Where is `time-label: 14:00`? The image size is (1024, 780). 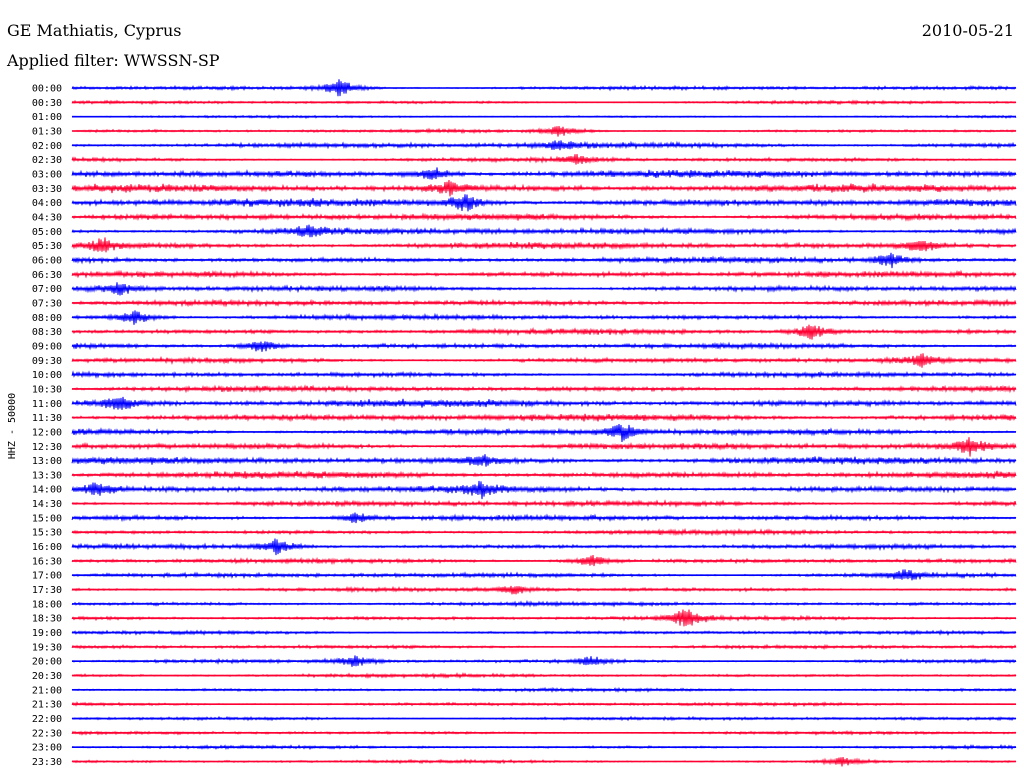 time-label: 14:00 is located at coordinates (47, 490).